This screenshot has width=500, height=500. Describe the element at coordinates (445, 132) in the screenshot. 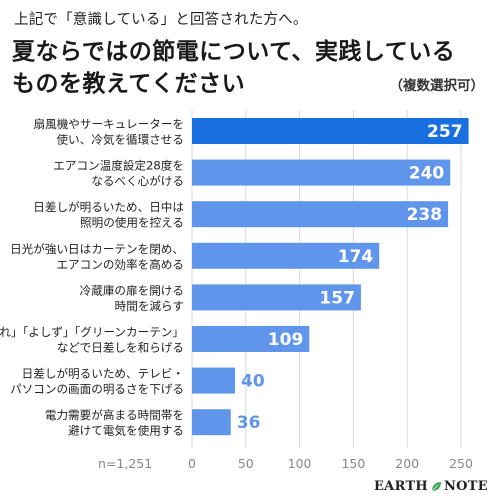

I see `value-label: 257` at that location.